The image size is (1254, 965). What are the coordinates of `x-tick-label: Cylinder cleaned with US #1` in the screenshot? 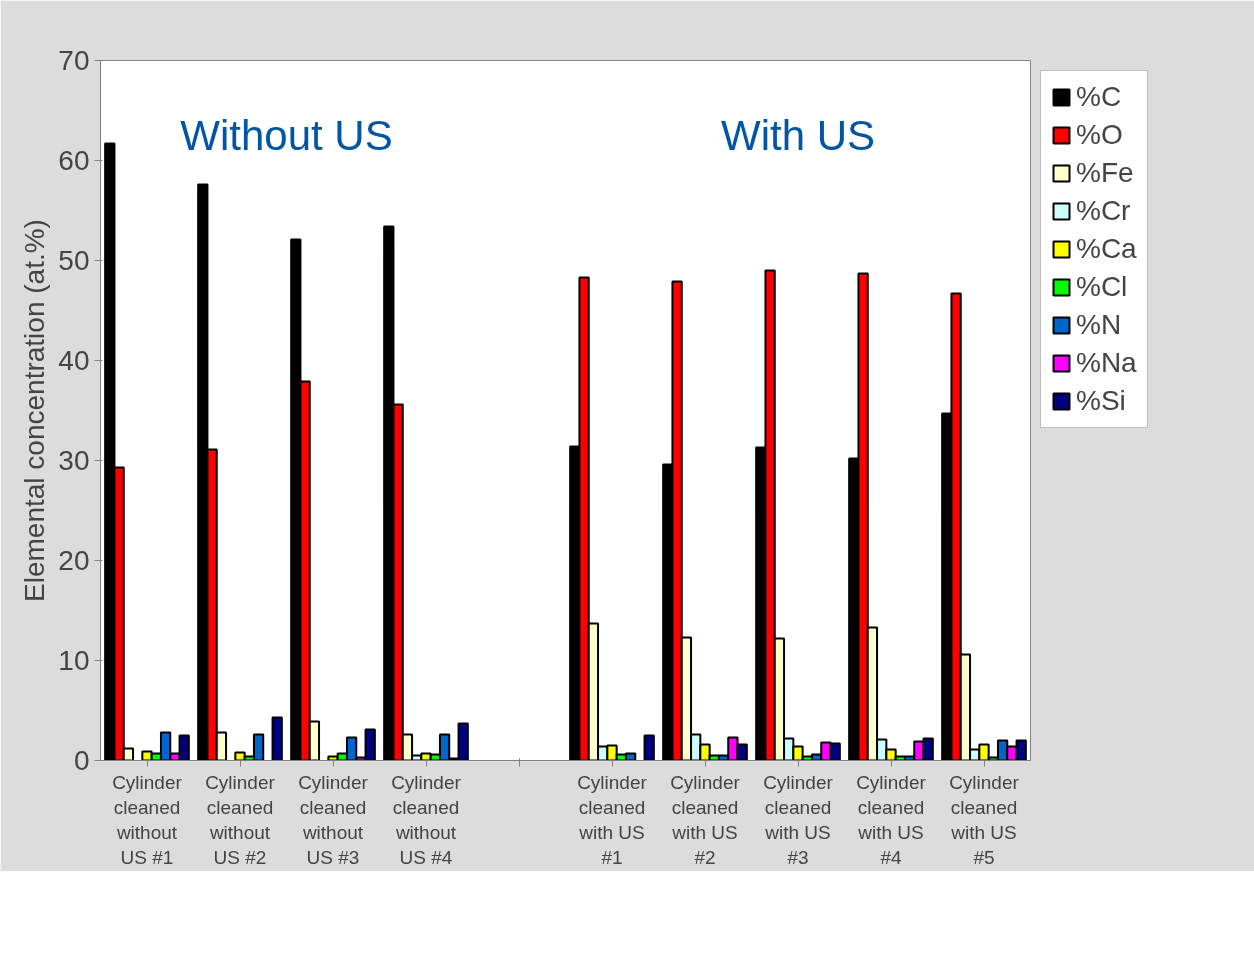 It's located at (612, 820).